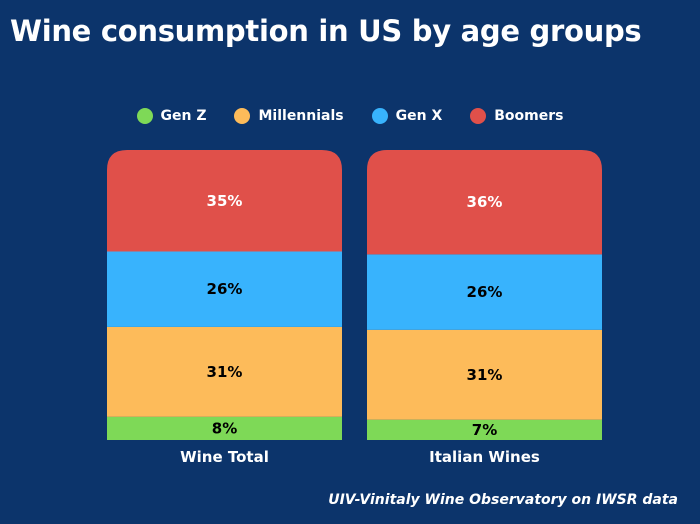 The width and height of the screenshot is (700, 524). I want to click on legend-label: Gen X, so click(419, 116).